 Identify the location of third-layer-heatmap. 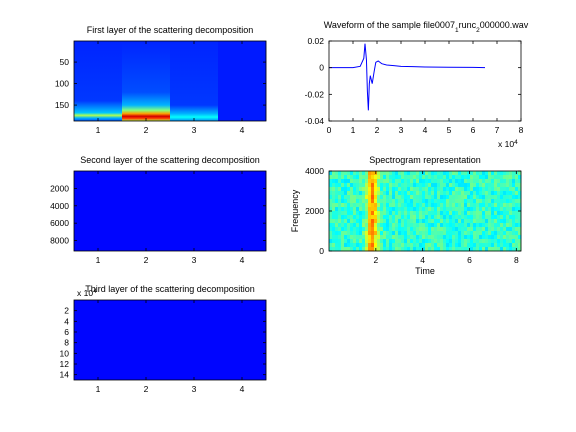
(170, 340).